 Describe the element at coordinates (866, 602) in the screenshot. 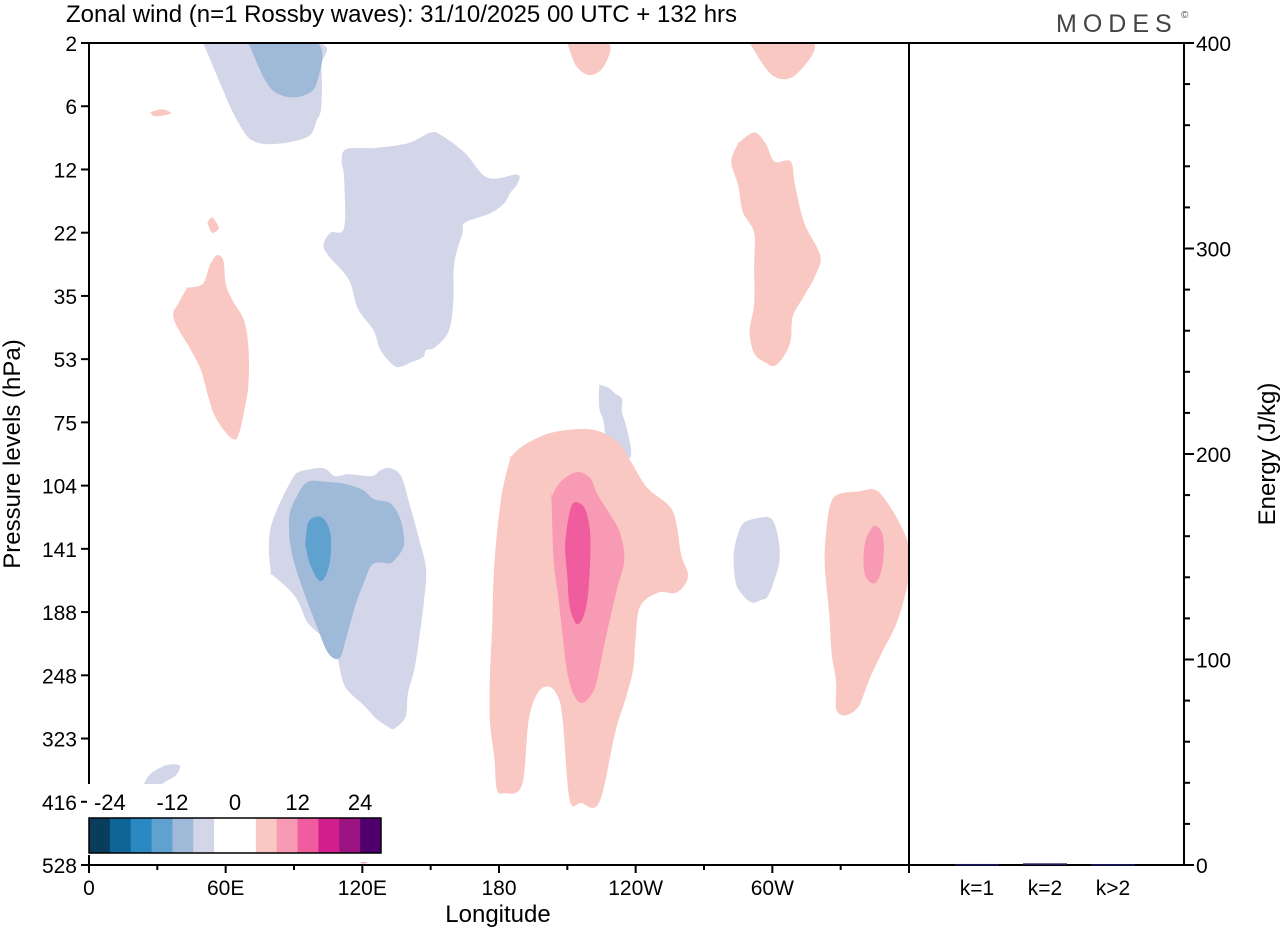

I see `contour-lower-right-positive` at that location.